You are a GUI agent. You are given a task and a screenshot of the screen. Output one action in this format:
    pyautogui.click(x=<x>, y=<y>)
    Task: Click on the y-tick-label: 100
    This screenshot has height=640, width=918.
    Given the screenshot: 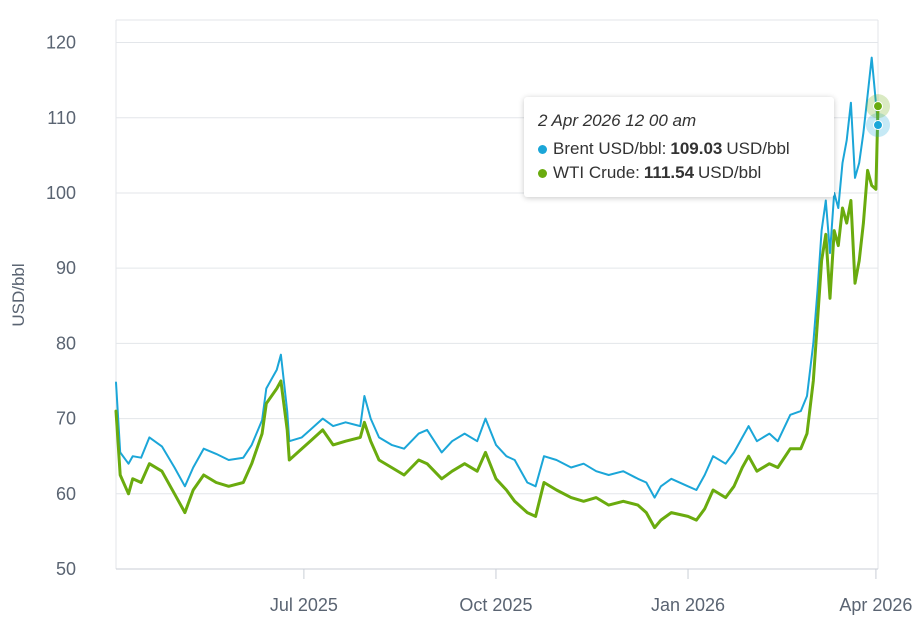 What is the action you would take?
    pyautogui.click(x=61, y=193)
    